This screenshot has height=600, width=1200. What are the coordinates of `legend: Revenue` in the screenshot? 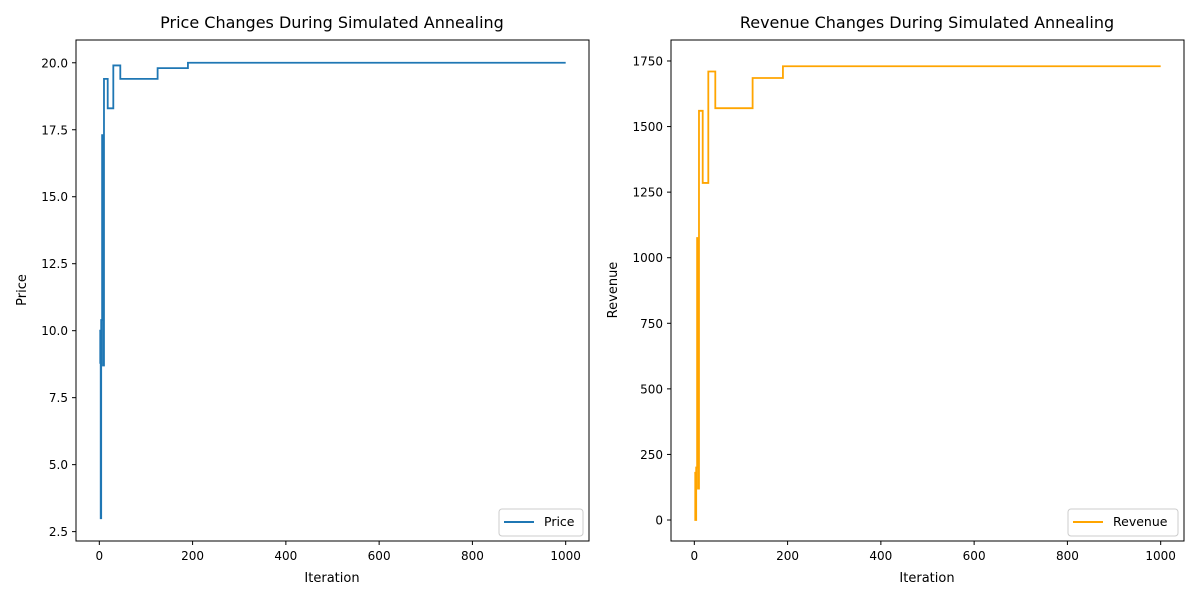 It's located at (1123, 522).